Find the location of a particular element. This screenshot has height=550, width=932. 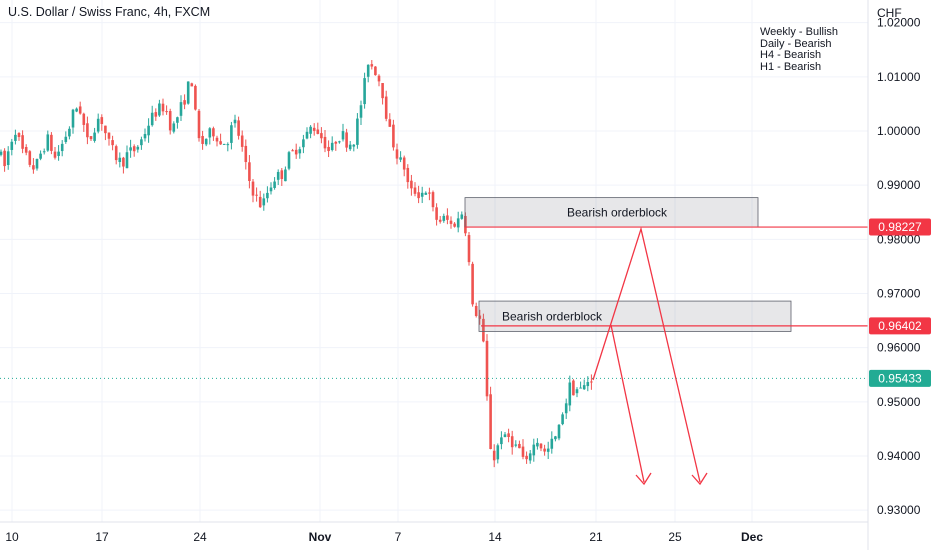

price-tick-label: 0.97000 is located at coordinates (899, 294).